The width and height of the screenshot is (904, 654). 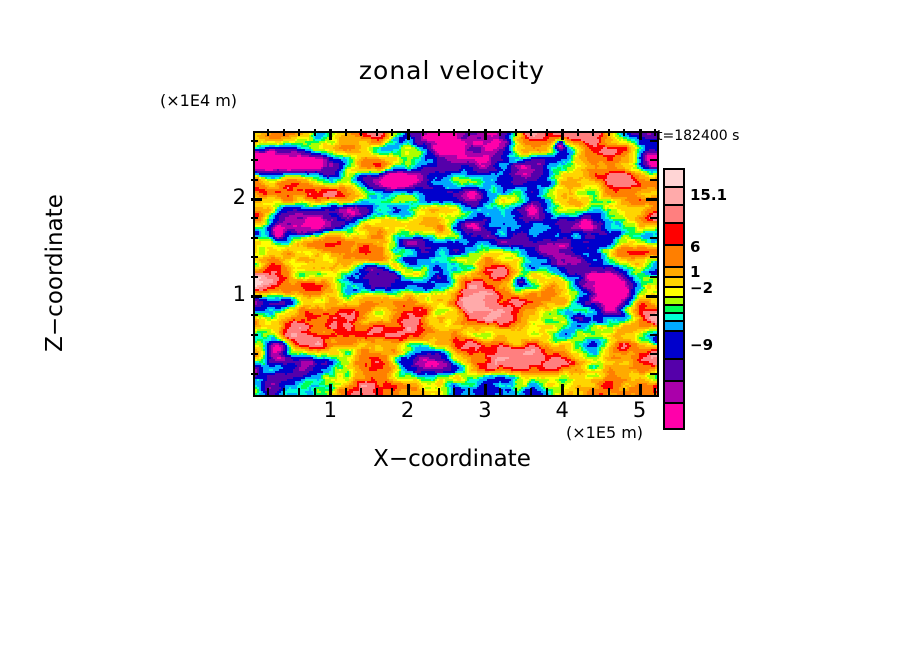 I want to click on colorbar, so click(x=674, y=299).